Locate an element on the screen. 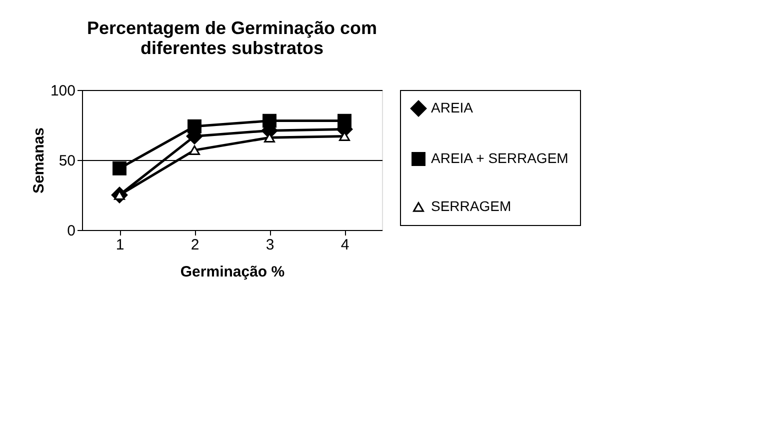  y-axis-title: Semanas is located at coordinates (39, 161).